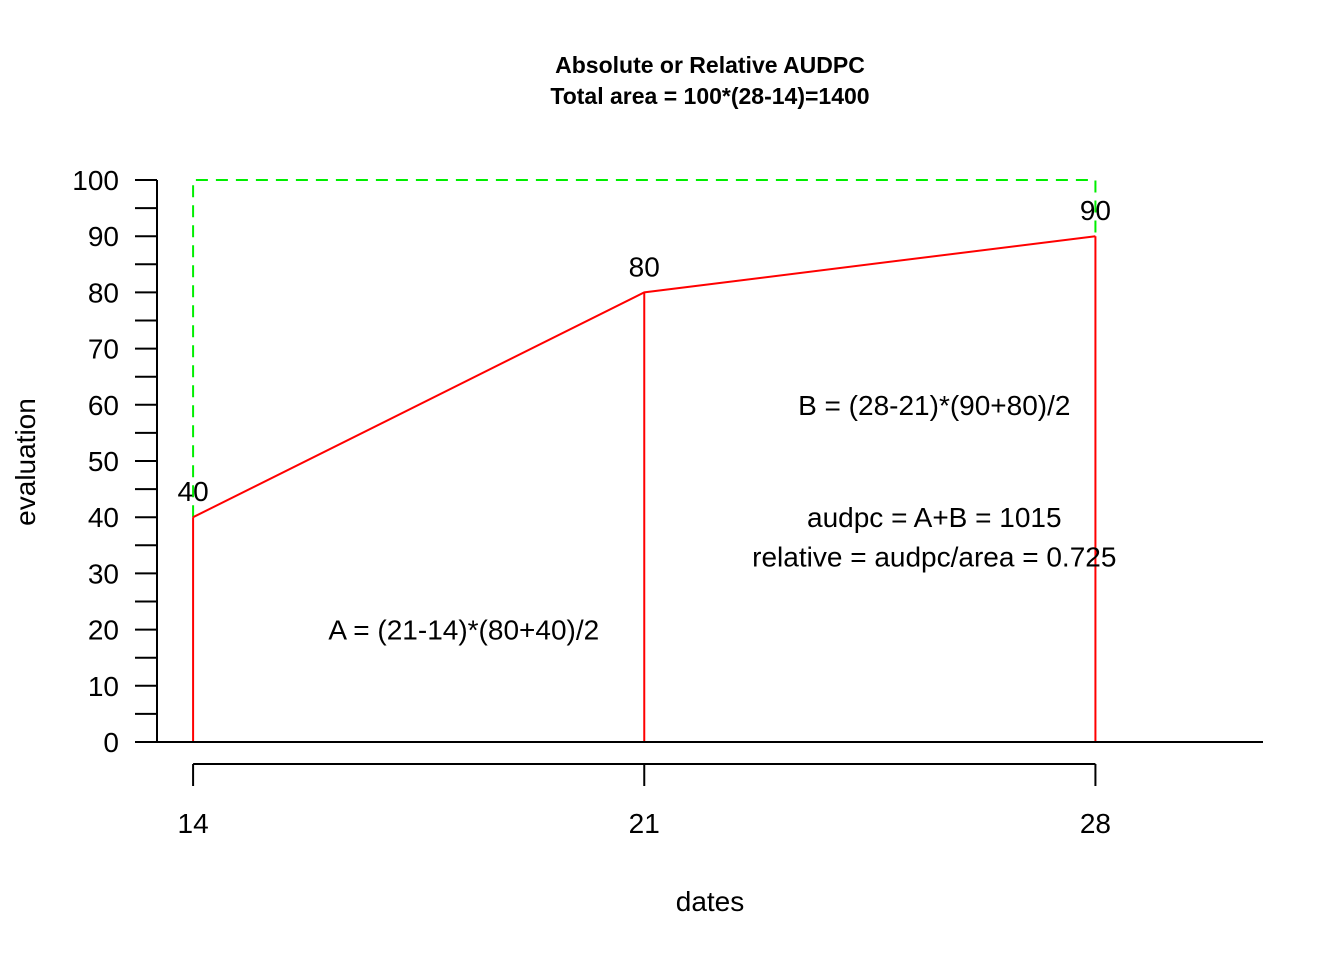  I want to click on data-label: 80, so click(644, 266).